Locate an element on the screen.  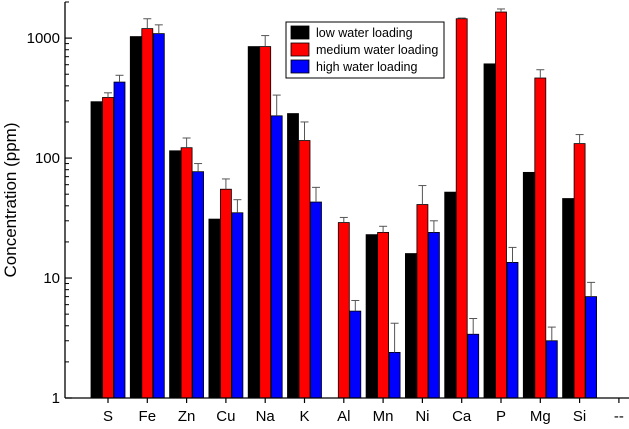
x-tick-label: P is located at coordinates (501, 416).